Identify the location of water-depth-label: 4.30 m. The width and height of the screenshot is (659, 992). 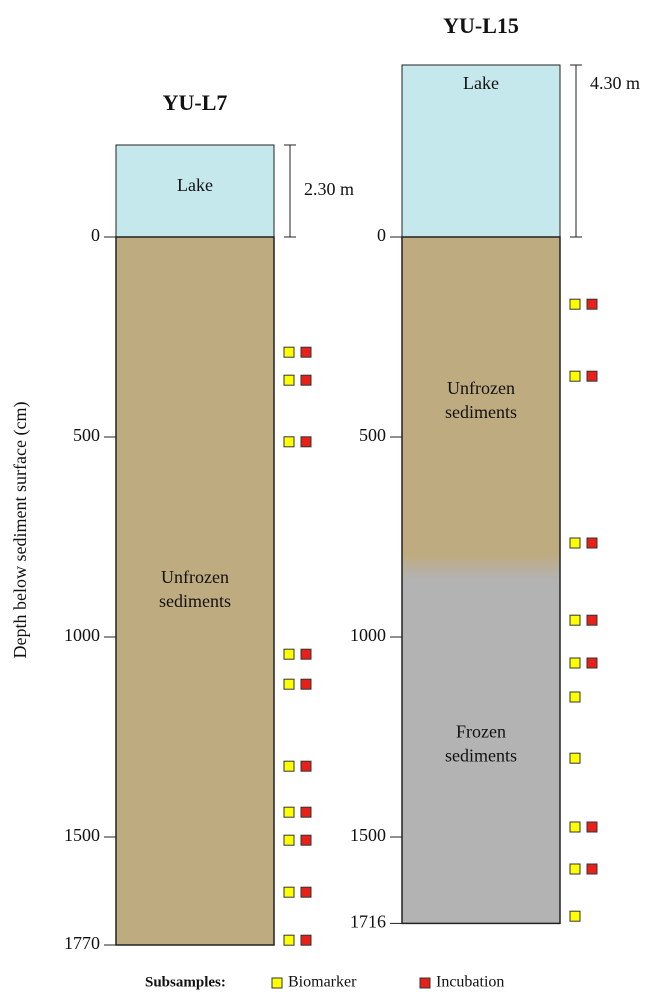
(615, 83).